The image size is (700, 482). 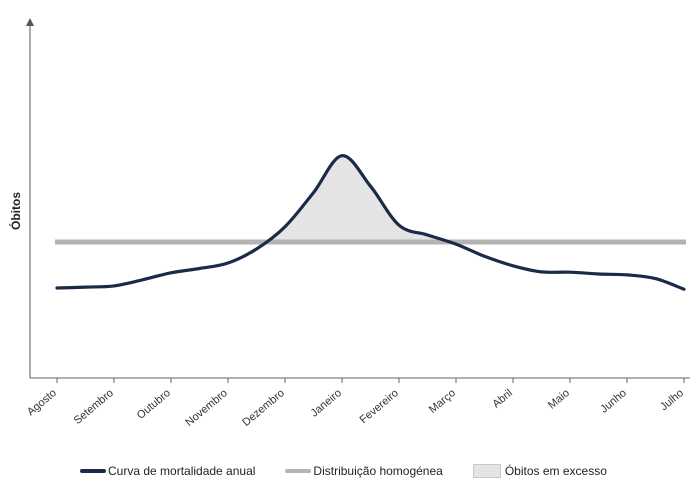 What do you see at coordinates (154, 404) in the screenshot?
I see `x-tick-label: Outubro` at bounding box center [154, 404].